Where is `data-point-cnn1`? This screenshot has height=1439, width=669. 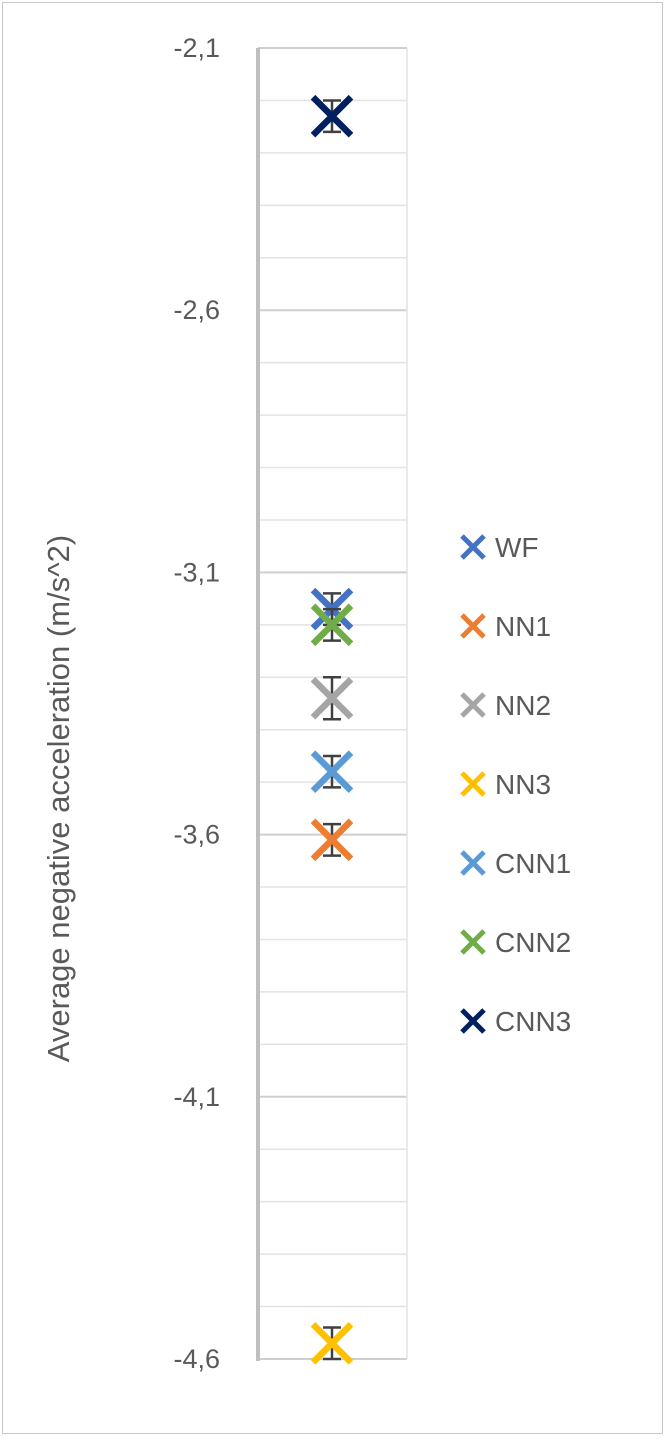
data-point-cnn1 is located at coordinates (332, 771).